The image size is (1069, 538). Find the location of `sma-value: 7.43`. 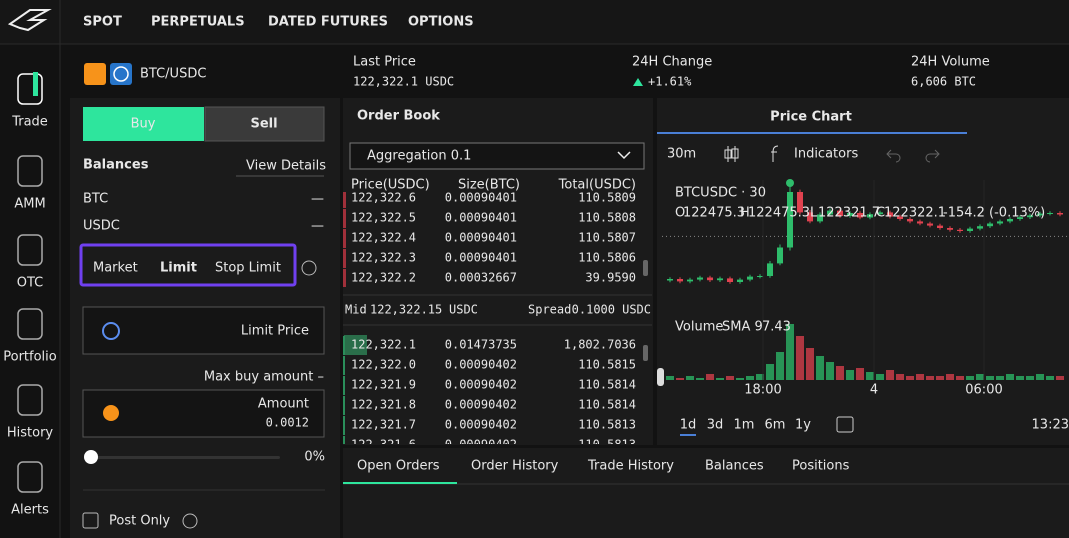

sma-value: 7.43 is located at coordinates (776, 327).